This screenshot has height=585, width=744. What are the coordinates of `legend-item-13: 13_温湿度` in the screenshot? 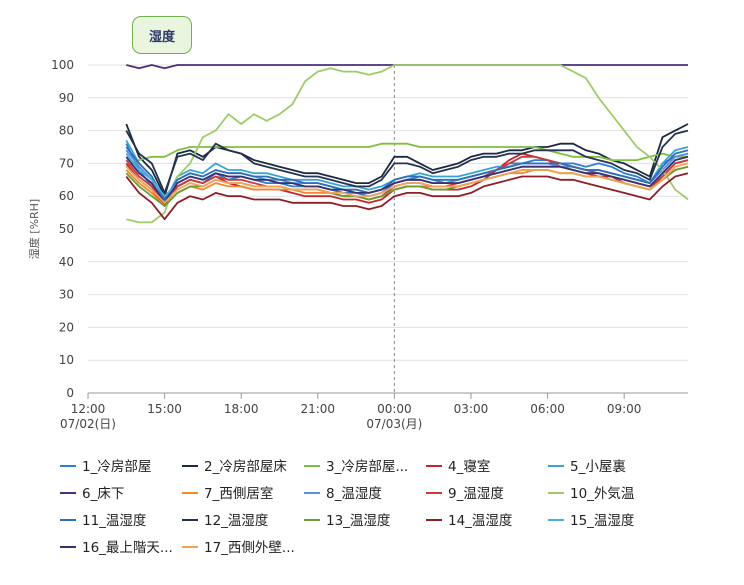 It's located at (347, 521).